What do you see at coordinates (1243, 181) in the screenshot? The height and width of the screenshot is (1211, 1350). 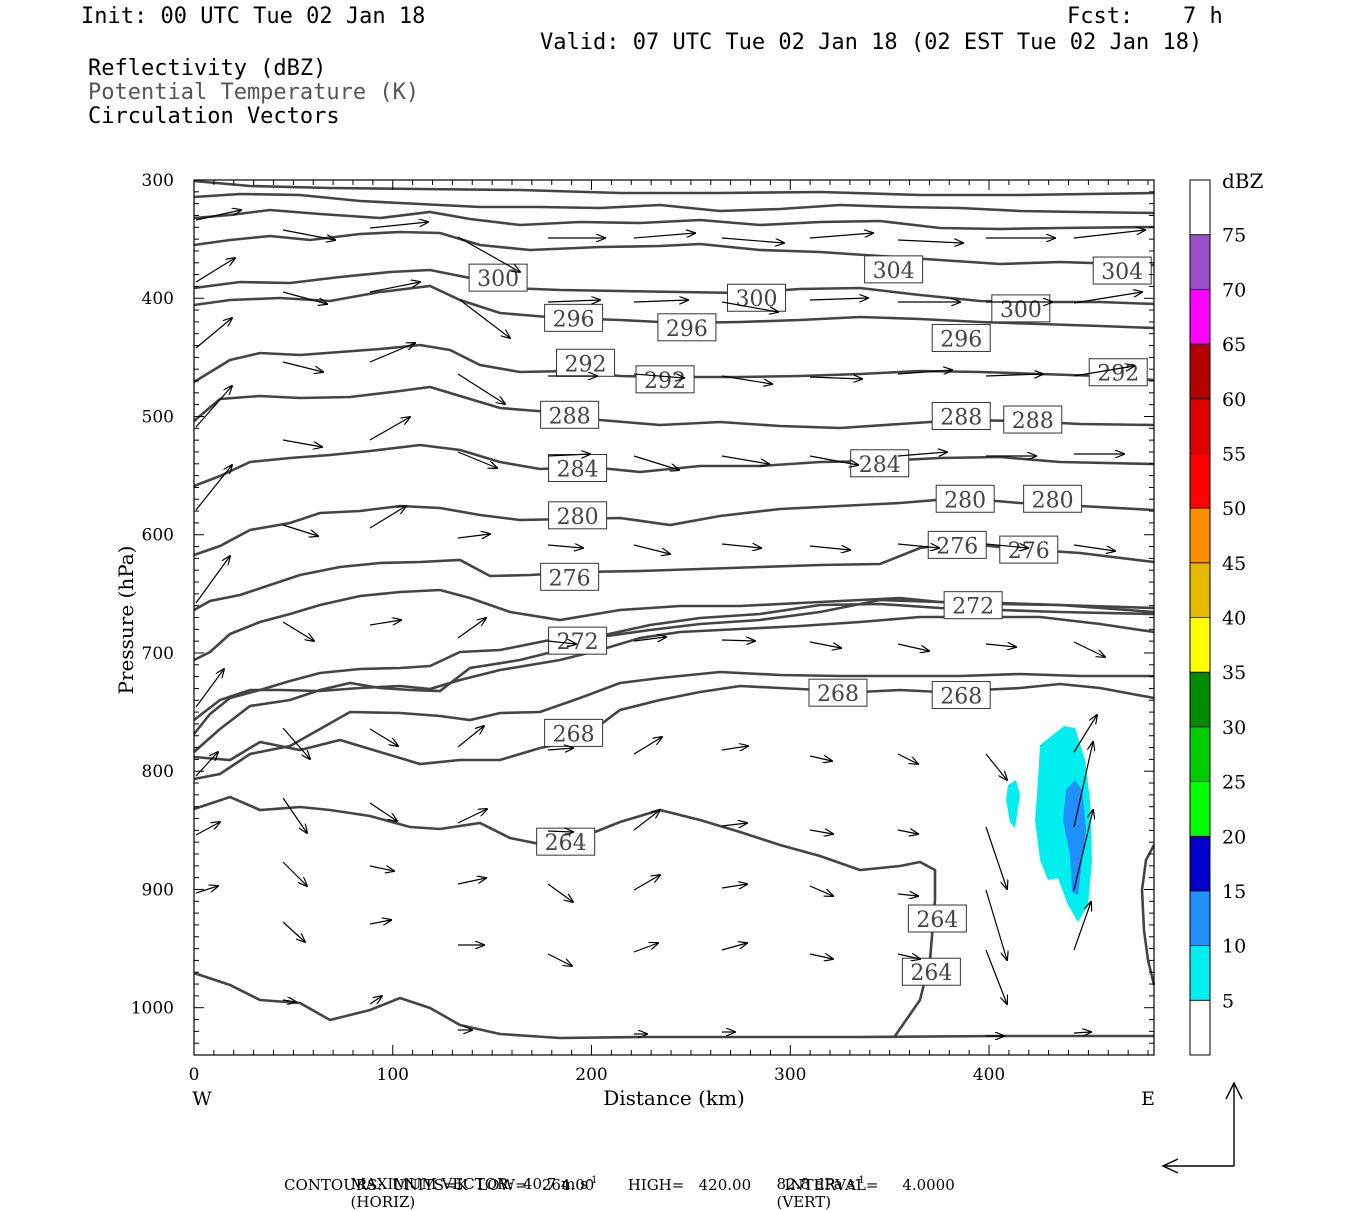 I see `colorbar-title: dBZ` at bounding box center [1243, 181].